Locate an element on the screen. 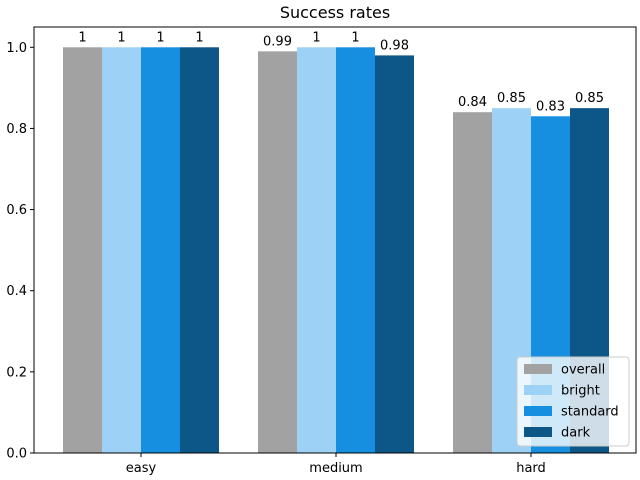 The width and height of the screenshot is (640, 480). data-label-easy-bright: 1 is located at coordinates (121, 37).